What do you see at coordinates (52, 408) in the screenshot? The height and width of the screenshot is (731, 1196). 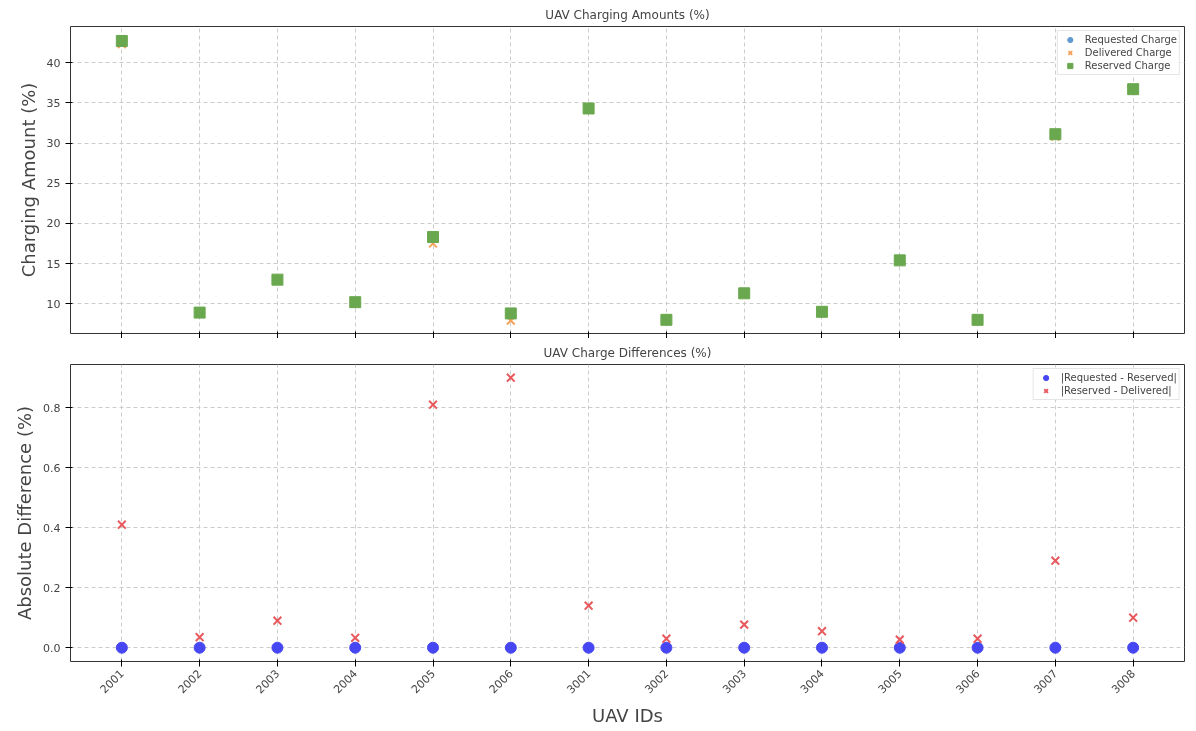 I see `y-tick-label: 0.8` at bounding box center [52, 408].